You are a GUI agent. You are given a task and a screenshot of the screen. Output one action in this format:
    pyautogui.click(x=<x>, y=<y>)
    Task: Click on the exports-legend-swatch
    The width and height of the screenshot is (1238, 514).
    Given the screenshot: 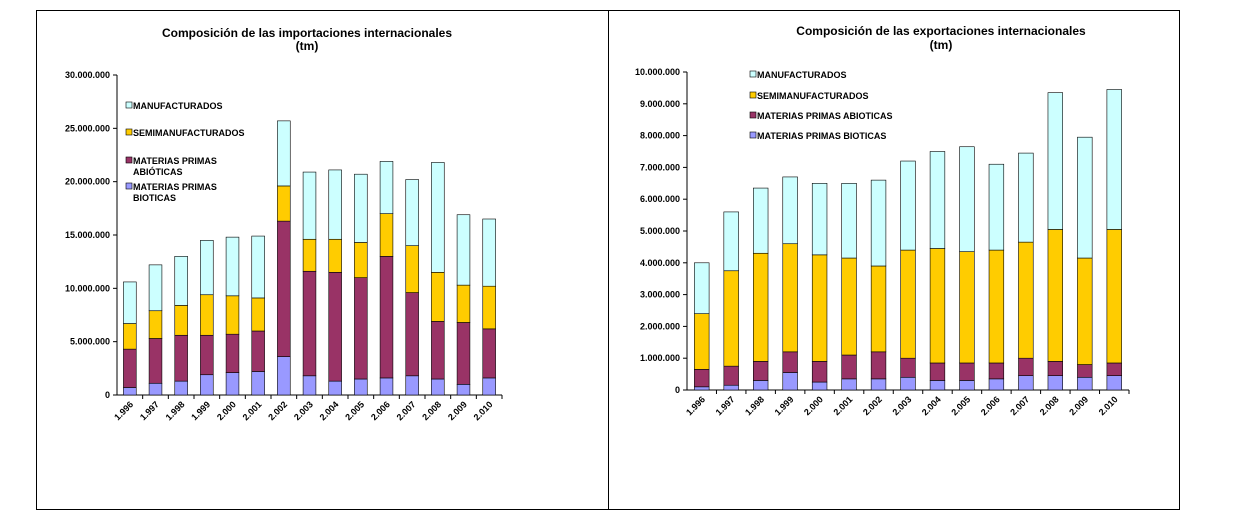 What is the action you would take?
    pyautogui.click(x=753, y=74)
    